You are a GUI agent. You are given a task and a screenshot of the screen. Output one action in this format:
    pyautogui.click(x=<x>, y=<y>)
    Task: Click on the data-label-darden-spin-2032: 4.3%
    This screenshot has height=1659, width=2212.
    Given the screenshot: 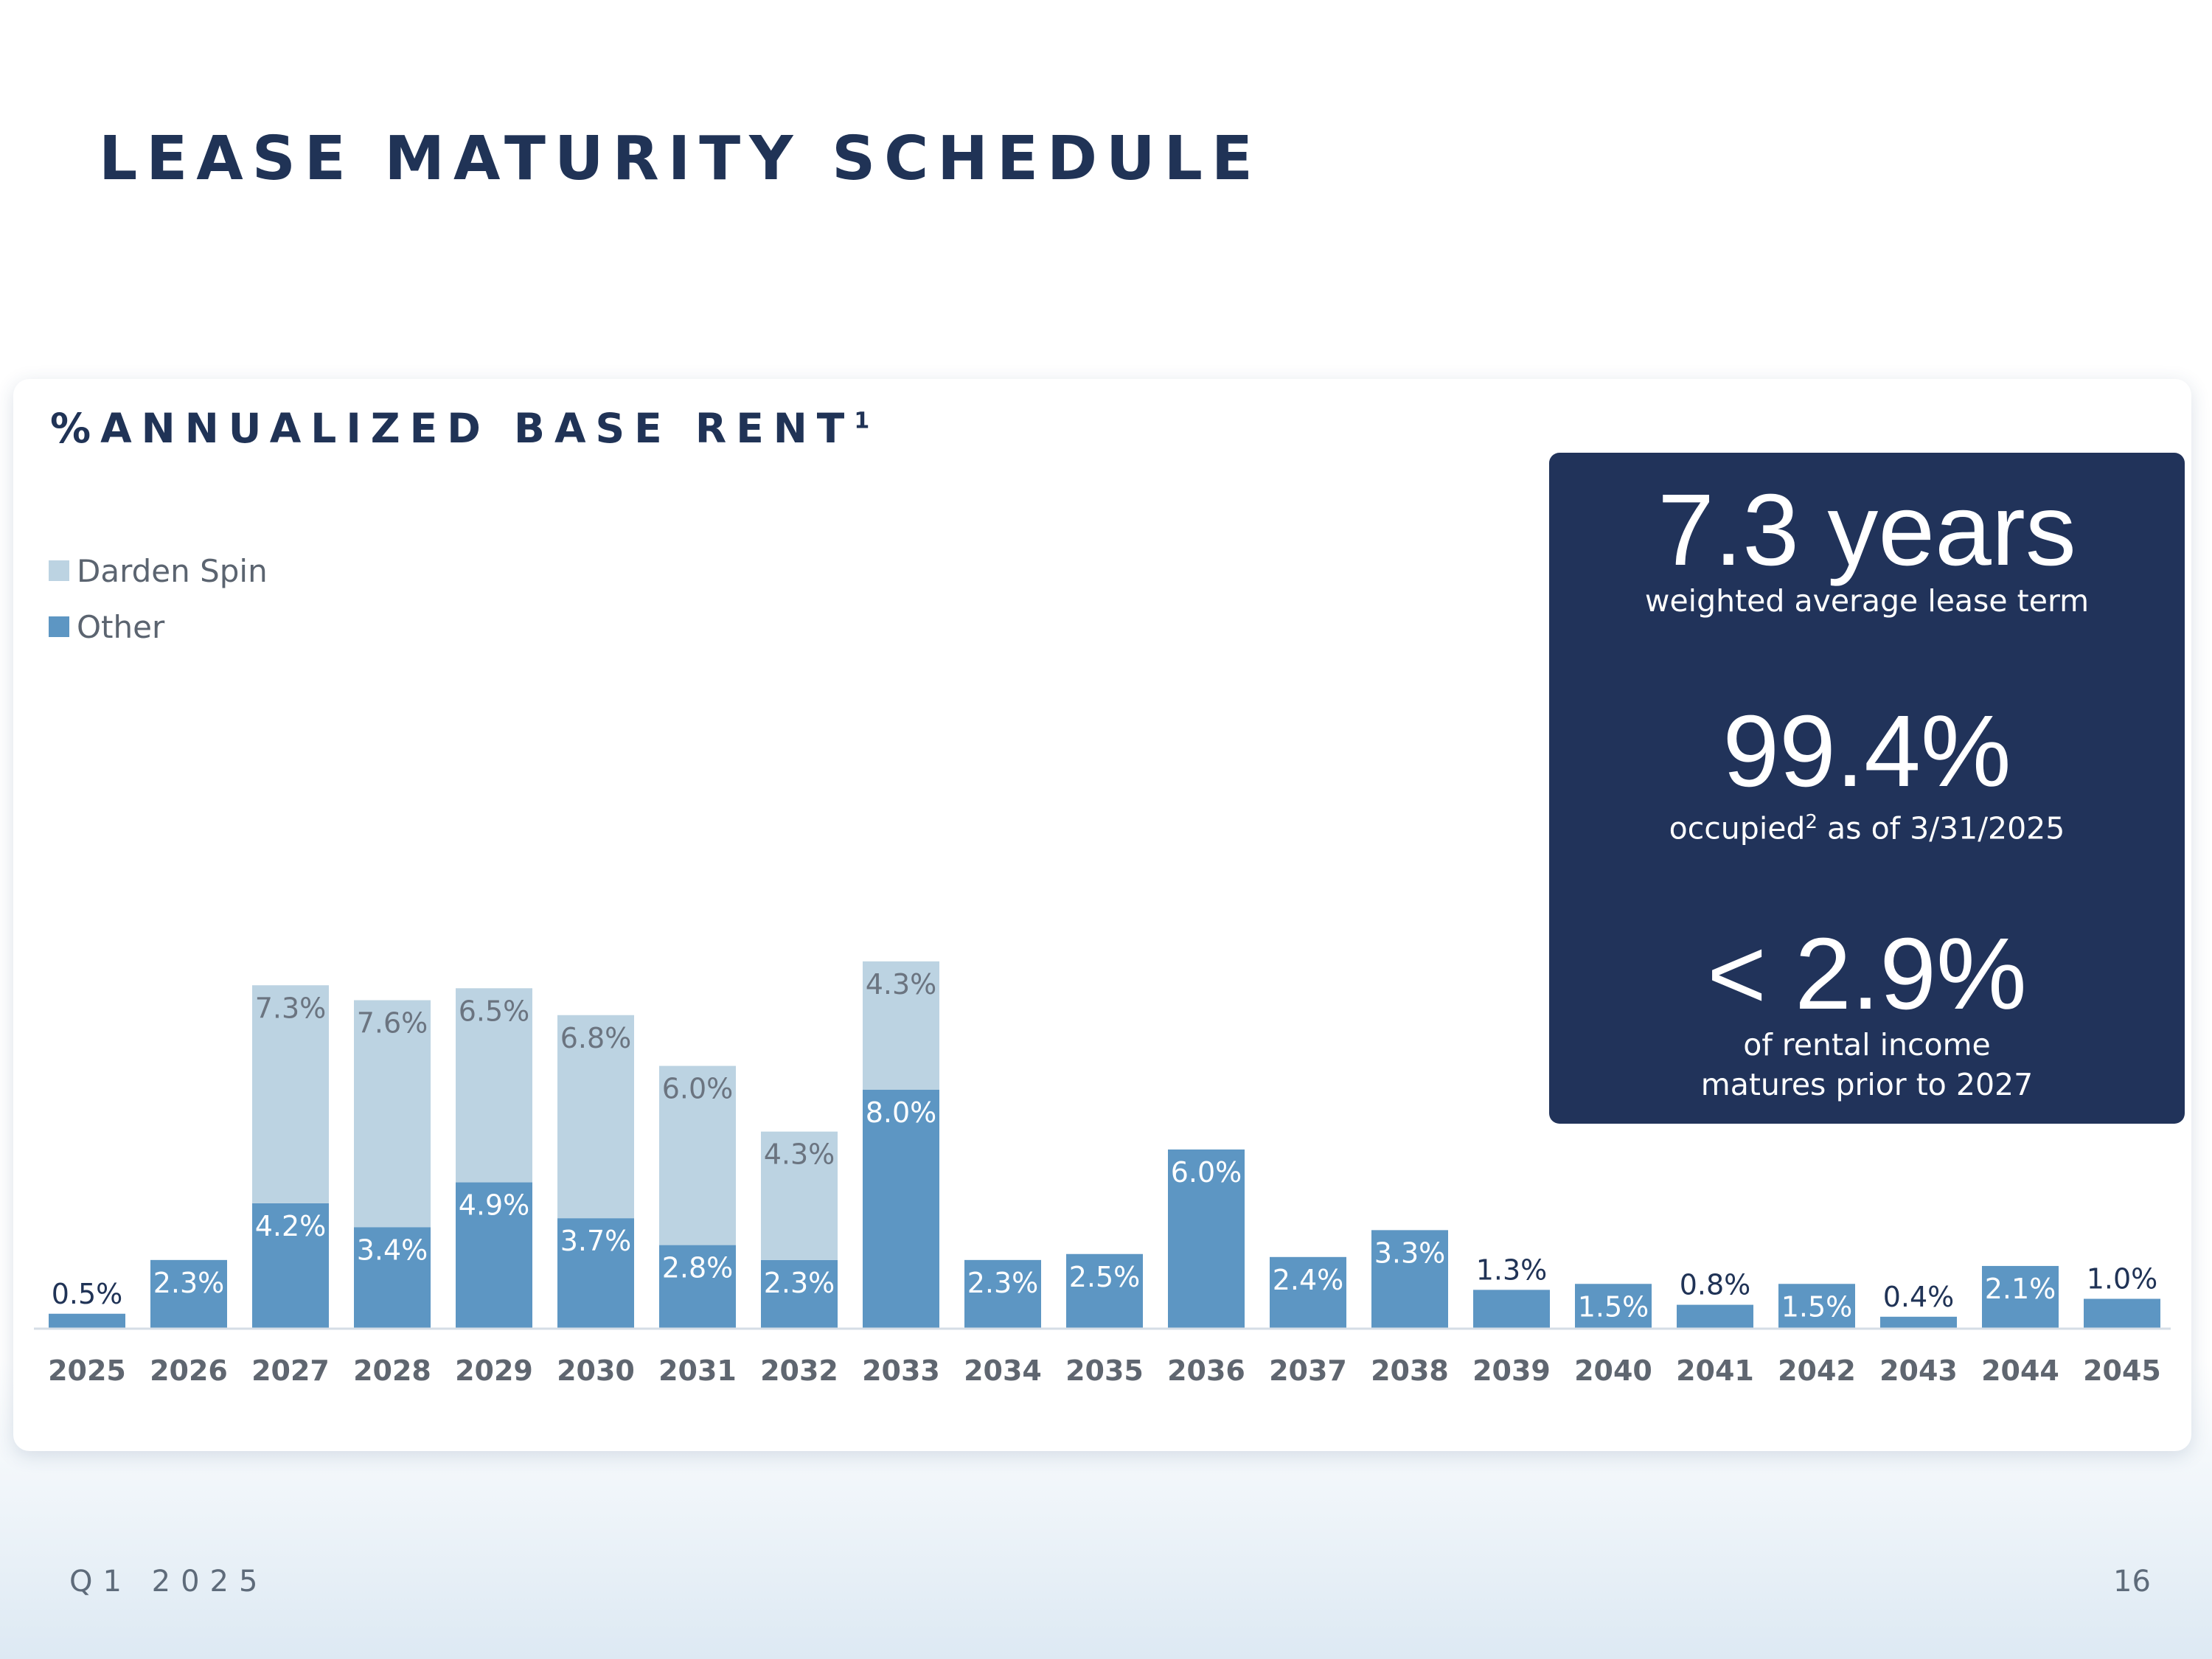 What is the action you would take?
    pyautogui.click(x=799, y=1154)
    